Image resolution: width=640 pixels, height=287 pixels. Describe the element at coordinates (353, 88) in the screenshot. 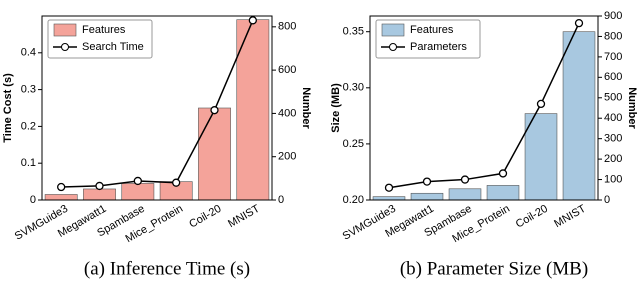

I see `y-tick-label: 0.30` at that location.